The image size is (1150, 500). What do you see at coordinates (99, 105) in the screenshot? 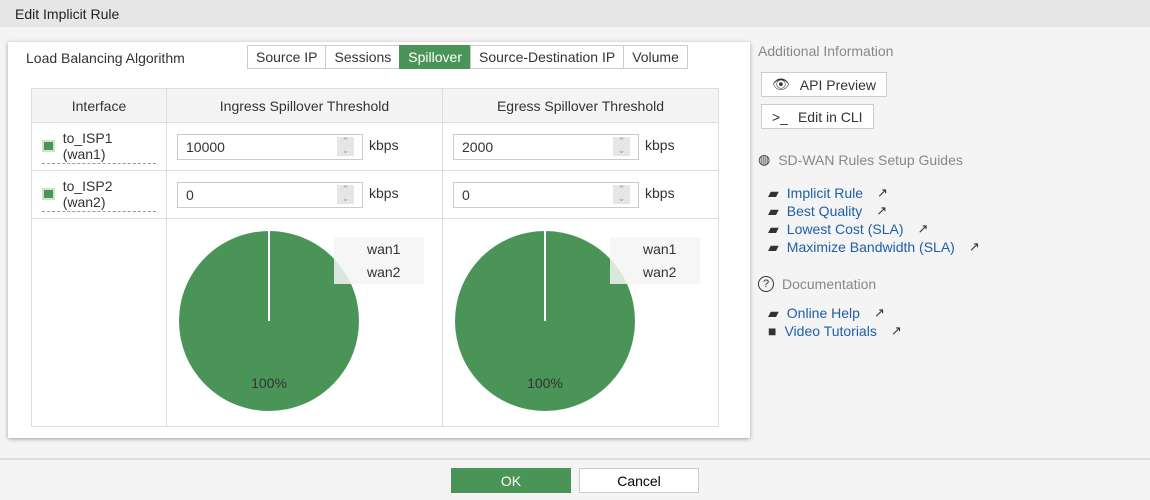
I see `header-interface: Interface` at bounding box center [99, 105].